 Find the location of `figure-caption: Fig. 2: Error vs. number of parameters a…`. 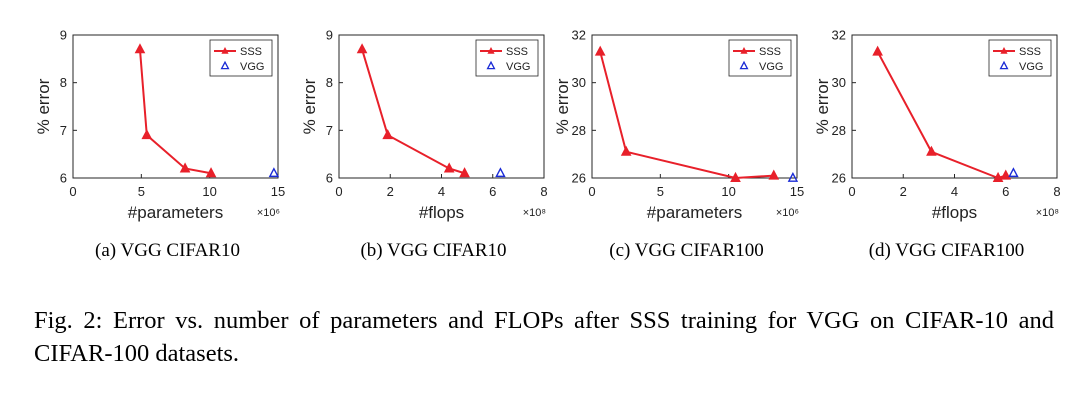

figure-caption: Fig. 2: Error vs. number of parameters a… is located at coordinates (544, 337).